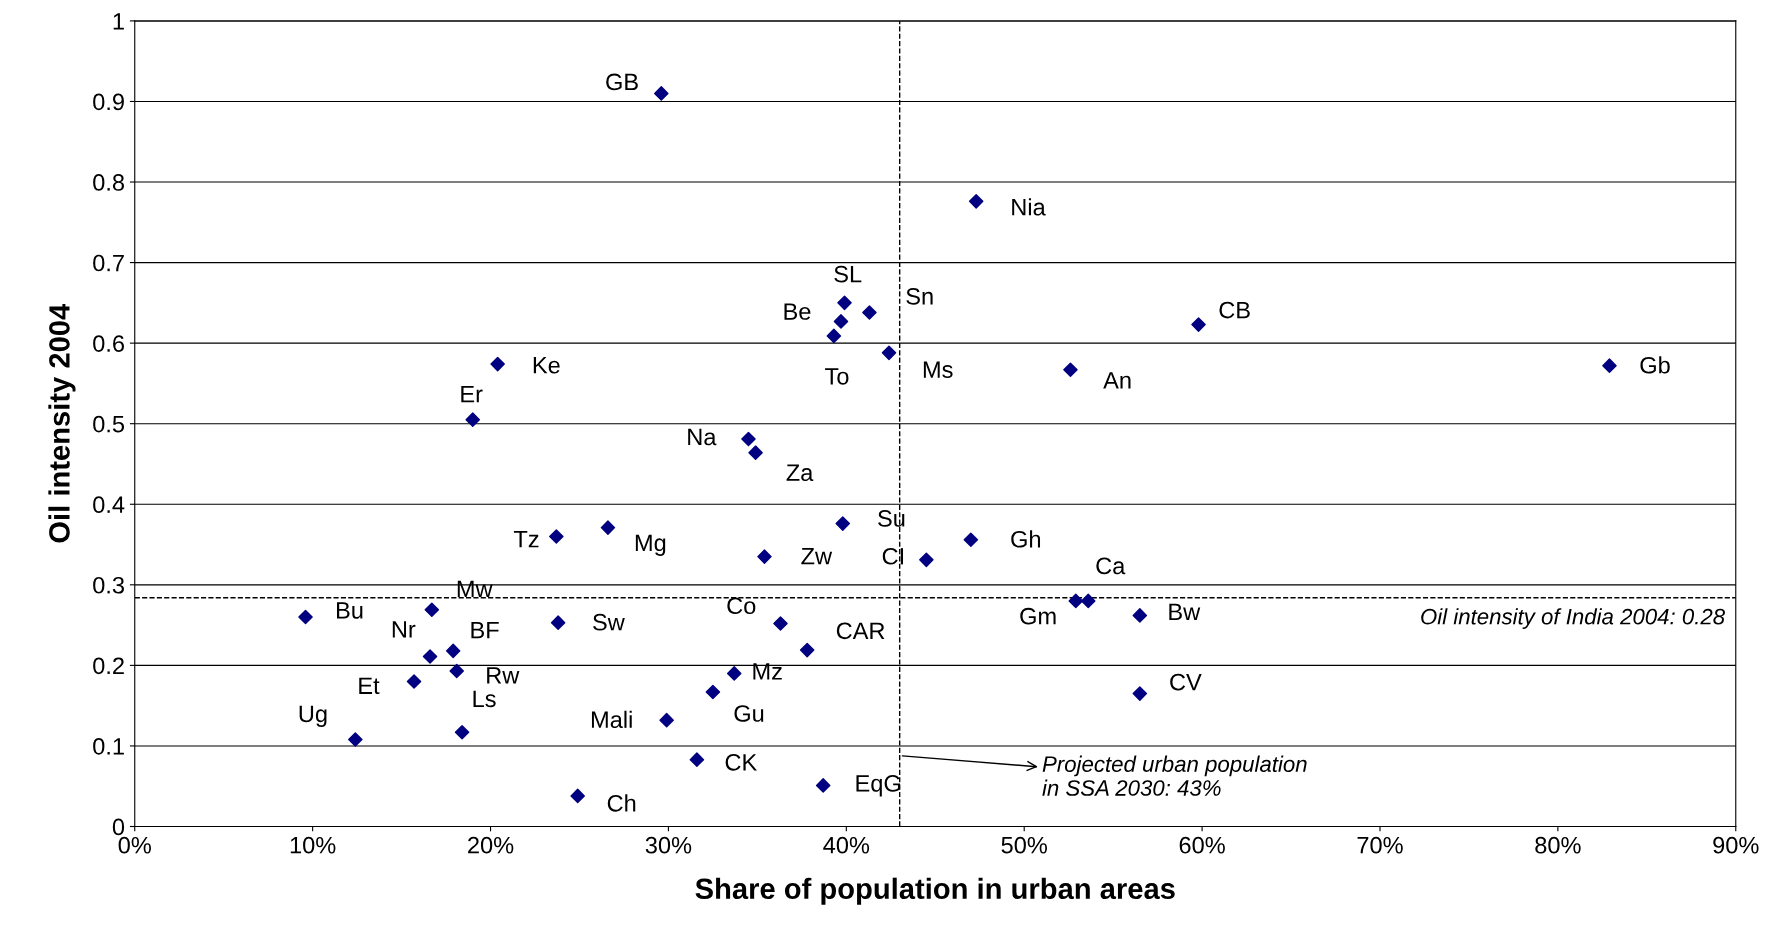 Image resolution: width=1773 pixels, height=950 pixels. Describe the element at coordinates (846, 845) in the screenshot. I see `x-tick-label: 40%` at that location.